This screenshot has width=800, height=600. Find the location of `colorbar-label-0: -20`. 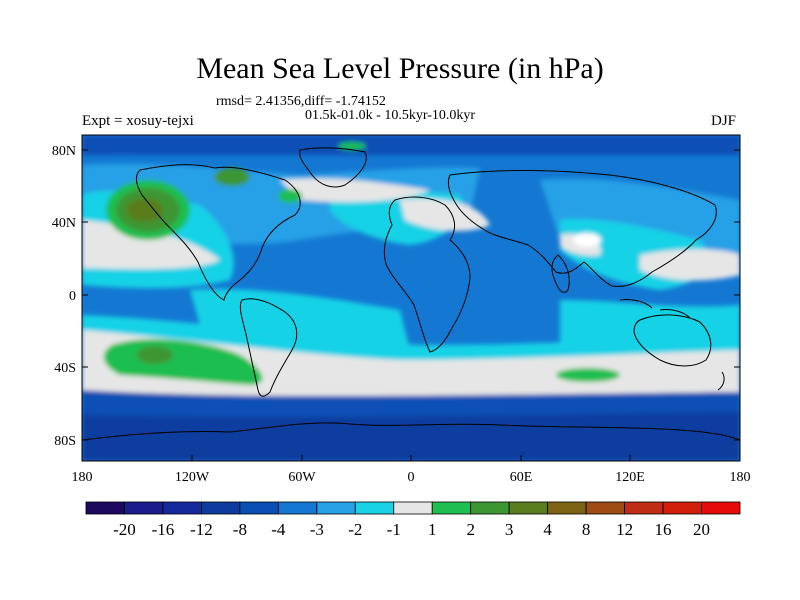

colorbar-label-0: -20 is located at coordinates (124, 529).